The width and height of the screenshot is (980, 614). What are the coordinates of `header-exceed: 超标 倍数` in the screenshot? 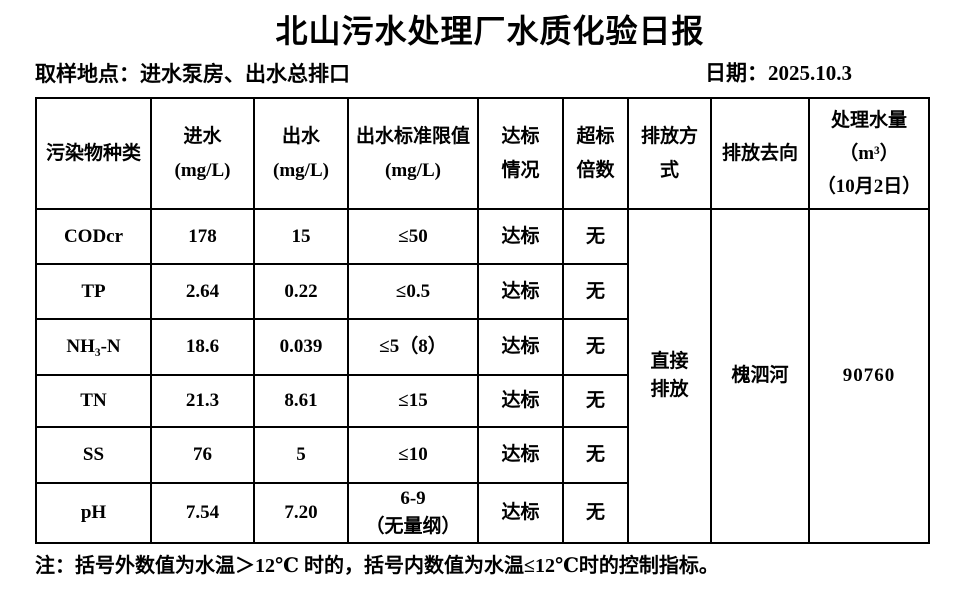 It's located at (595, 153).